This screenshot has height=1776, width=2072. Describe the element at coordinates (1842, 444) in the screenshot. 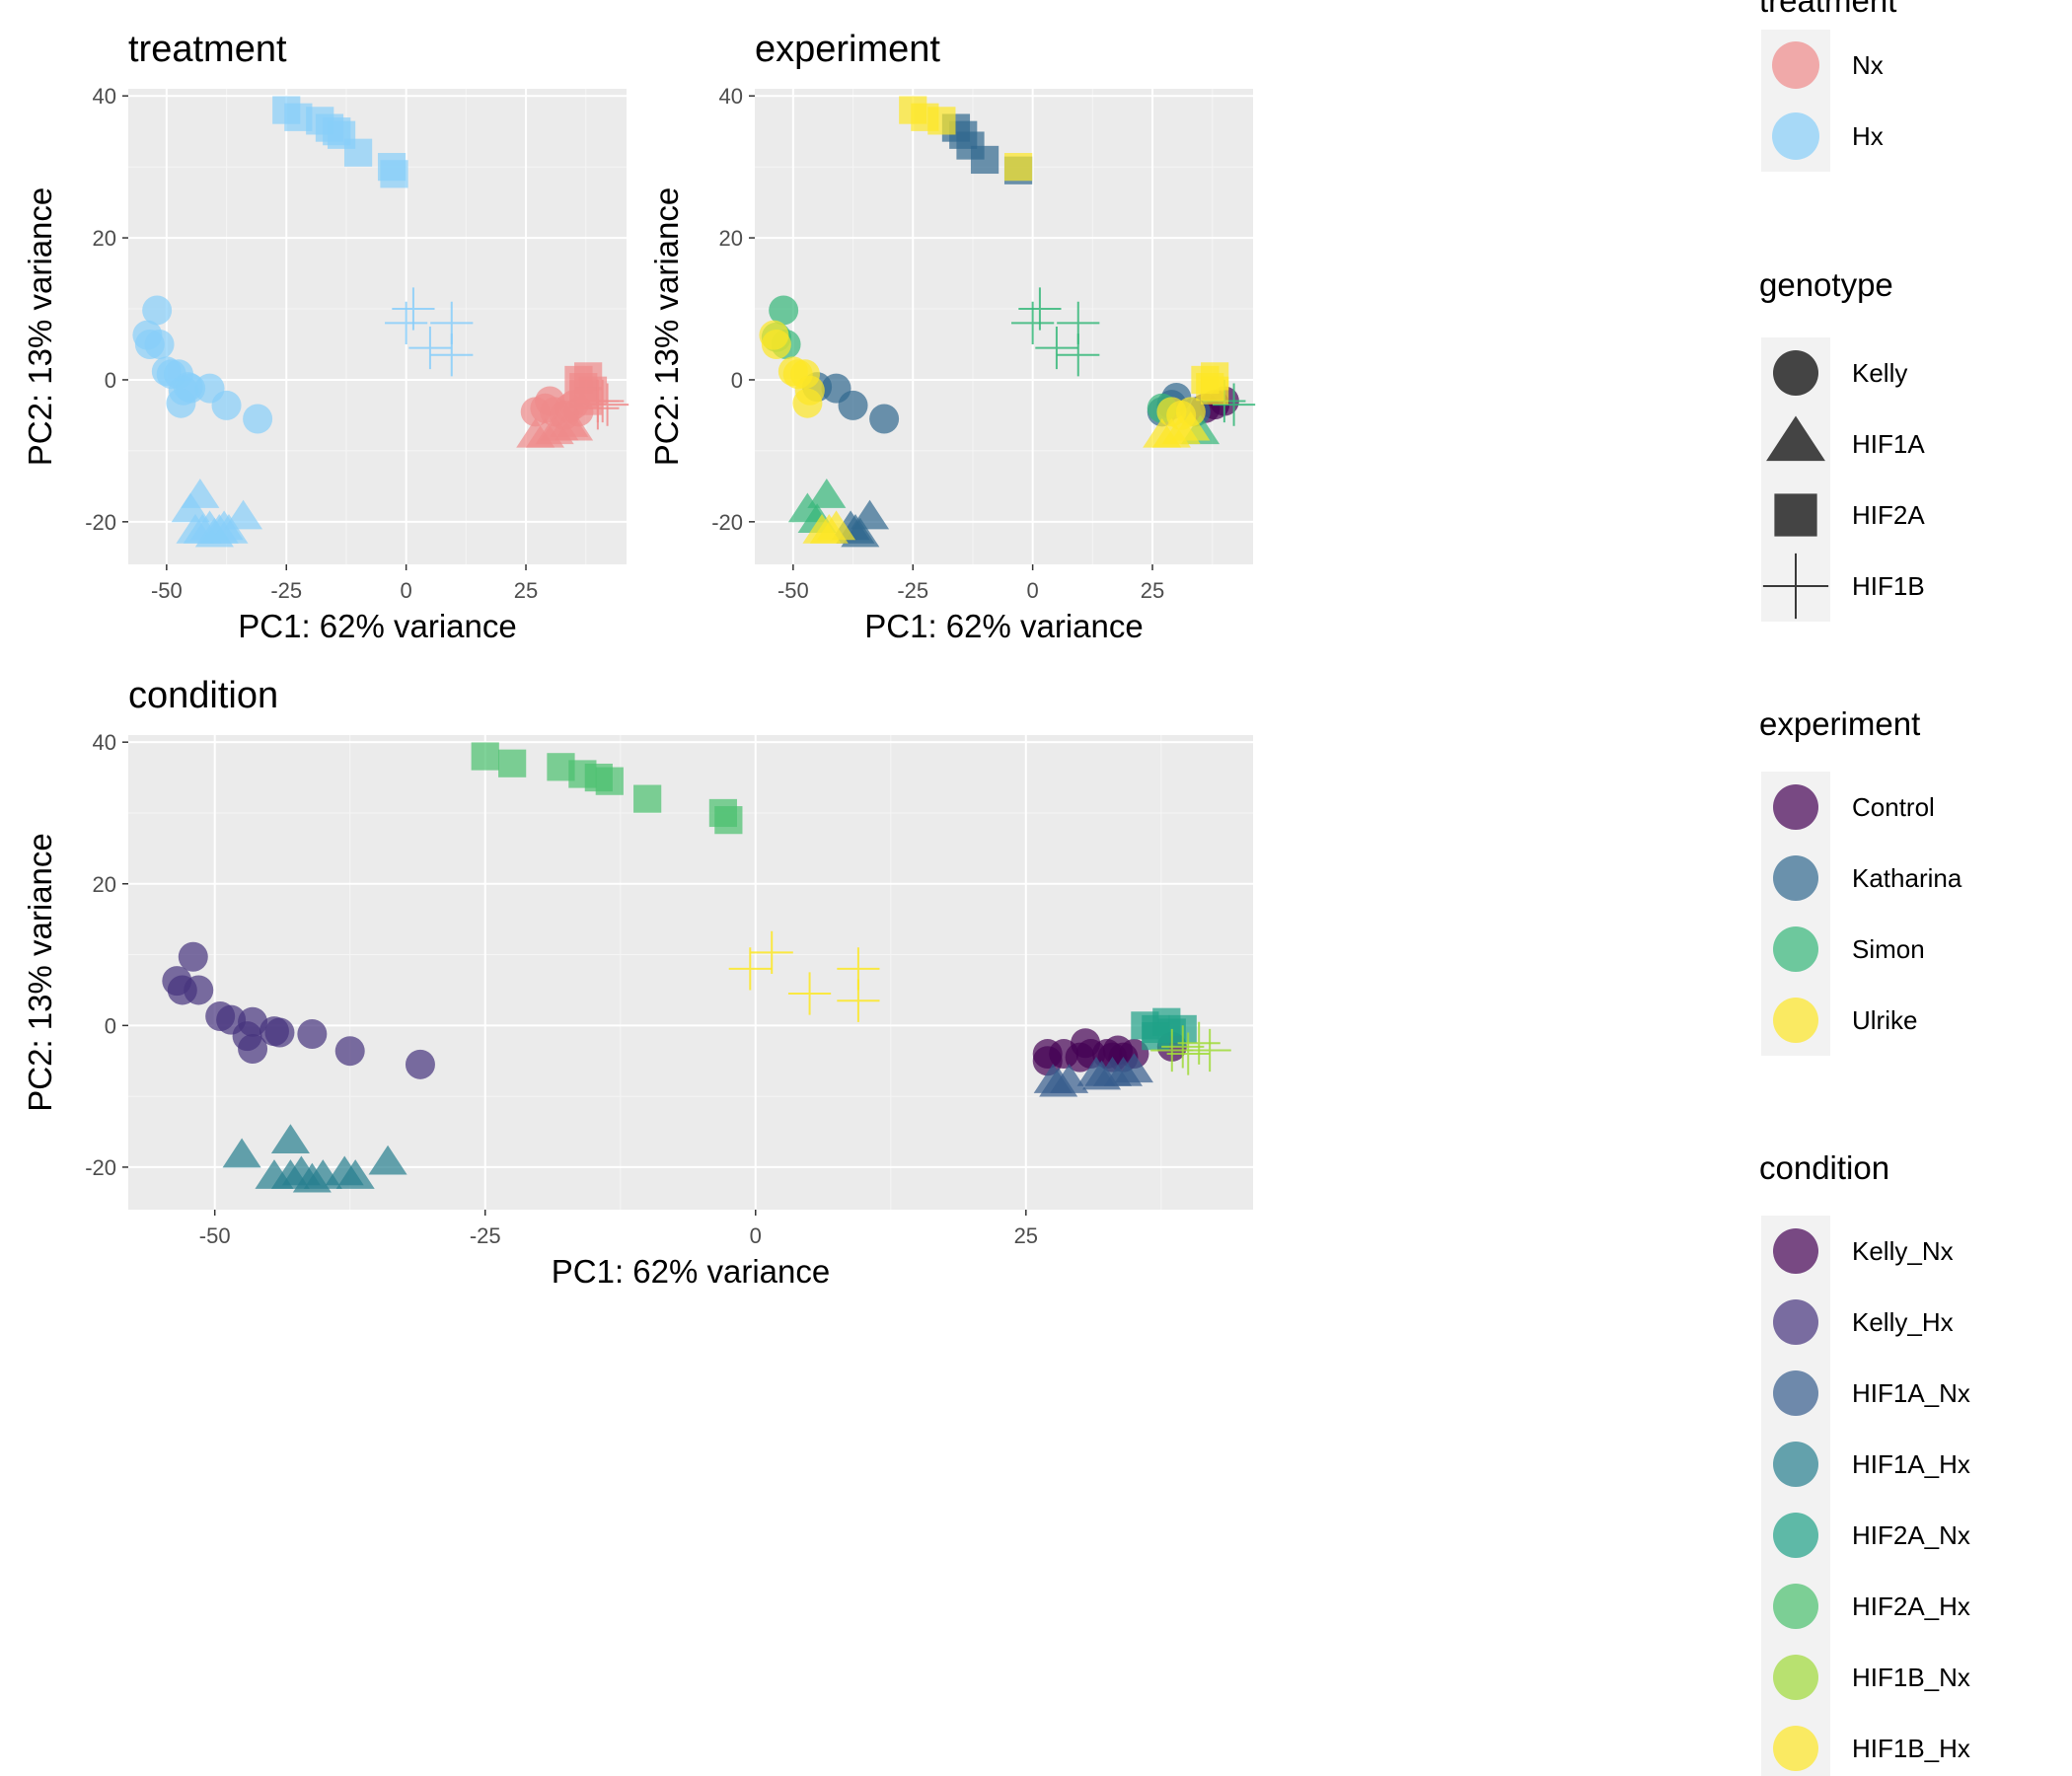

I see `legend-genotype: genotype Kelly HIF1A HIF2A HIF1B` at that location.